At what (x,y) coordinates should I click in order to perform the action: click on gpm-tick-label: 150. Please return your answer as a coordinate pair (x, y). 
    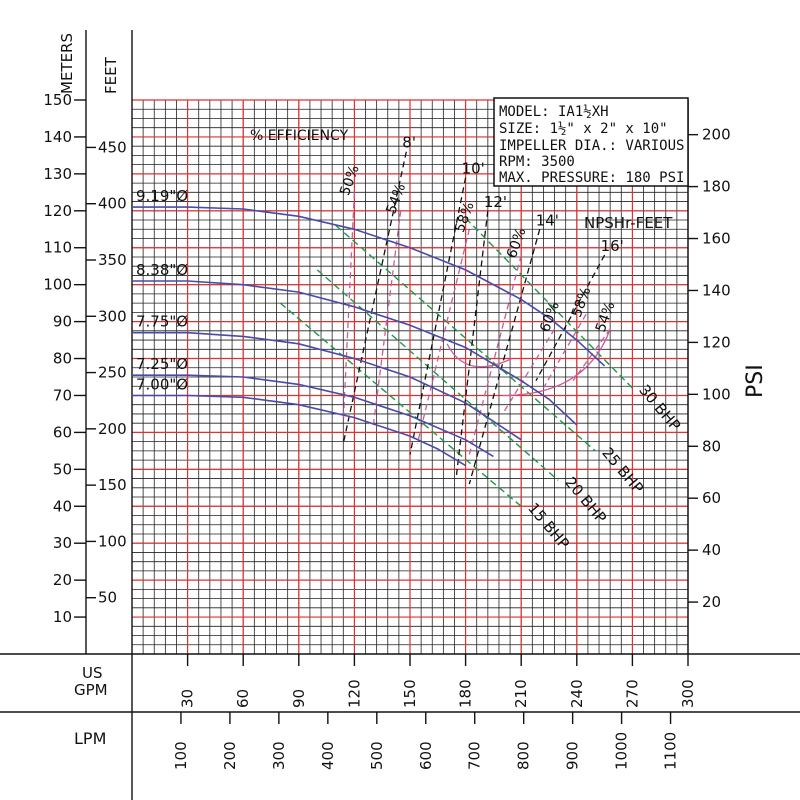
    Looking at the image, I should click on (410, 693).